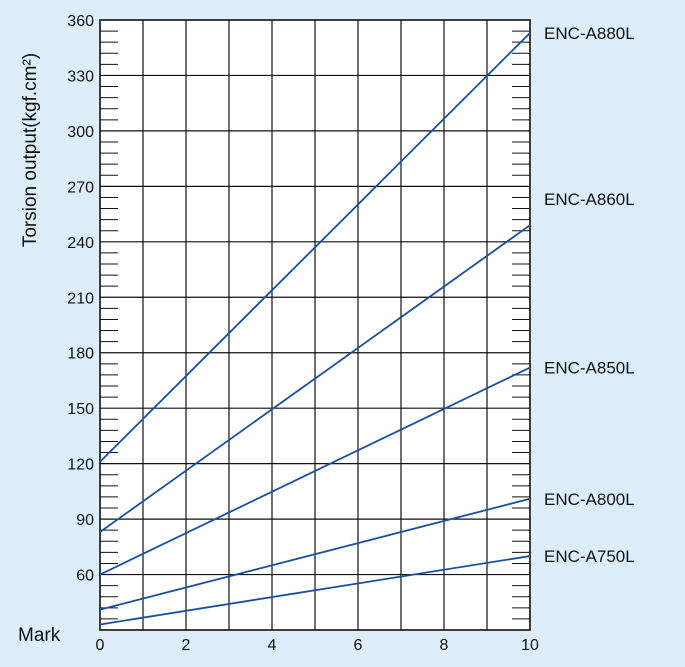  What do you see at coordinates (80, 243) in the screenshot?
I see `y-tick-label: 240` at bounding box center [80, 243].